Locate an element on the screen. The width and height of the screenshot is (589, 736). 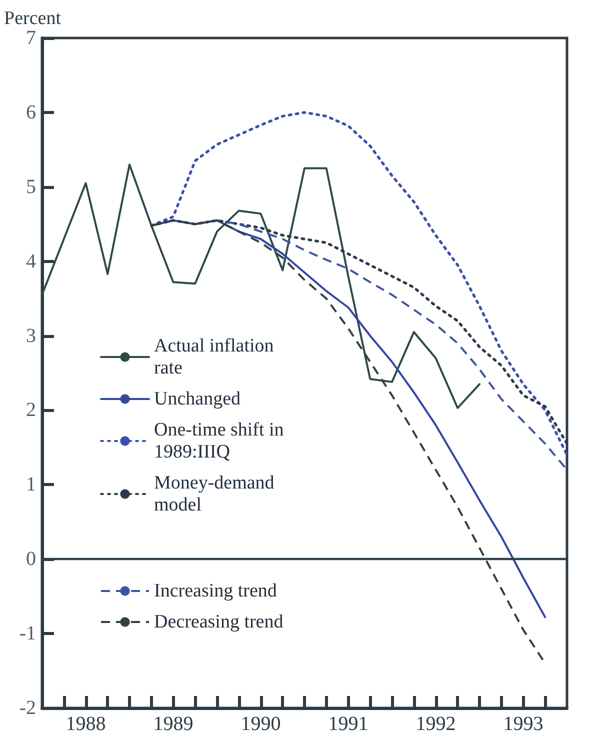
y-tick-label: 3 is located at coordinates (31, 335).